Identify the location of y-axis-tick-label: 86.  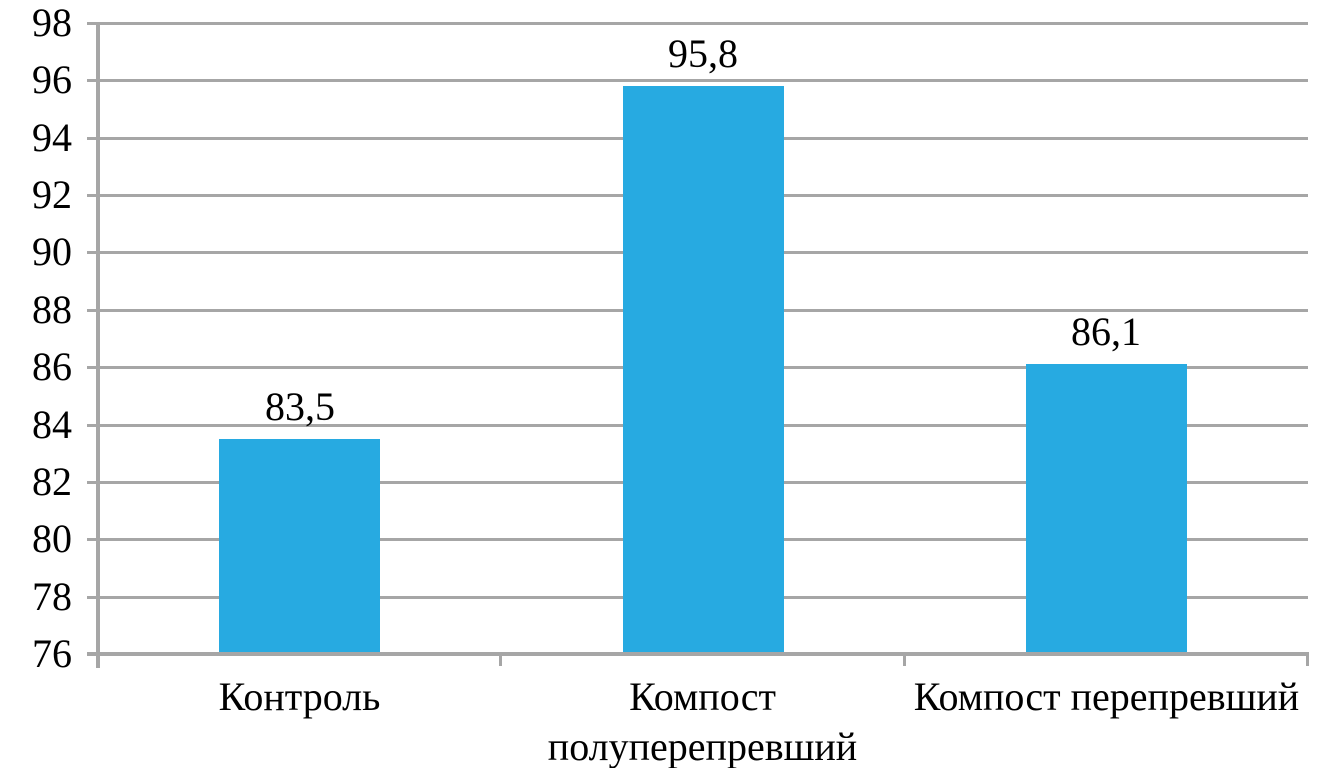
(52, 366).